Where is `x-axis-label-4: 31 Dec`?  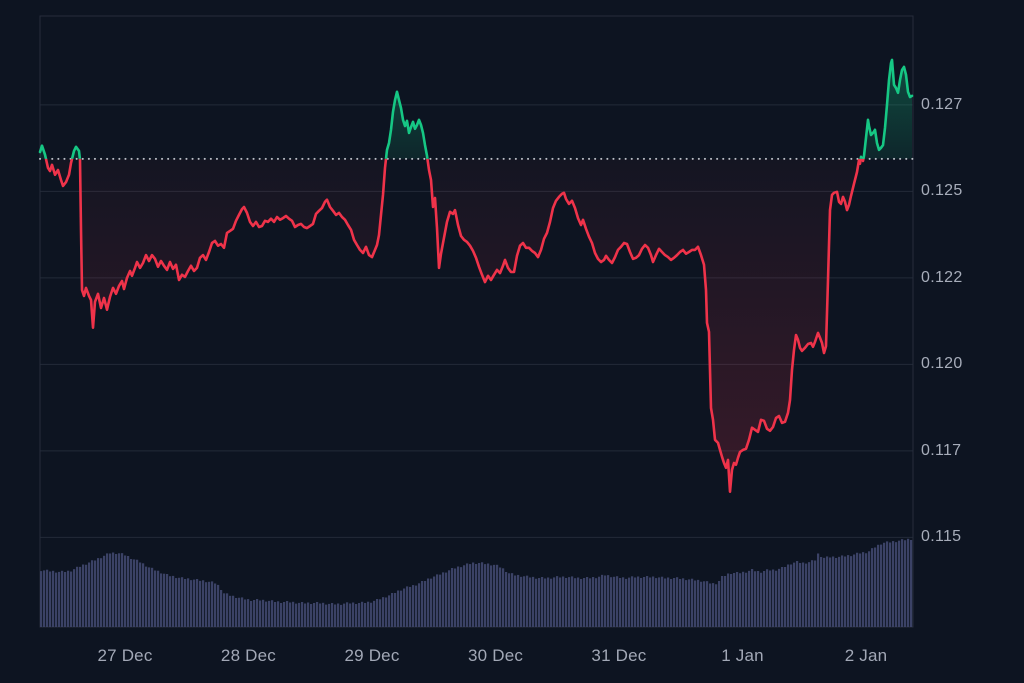 x-axis-label-4: 31 Dec is located at coordinates (619, 655).